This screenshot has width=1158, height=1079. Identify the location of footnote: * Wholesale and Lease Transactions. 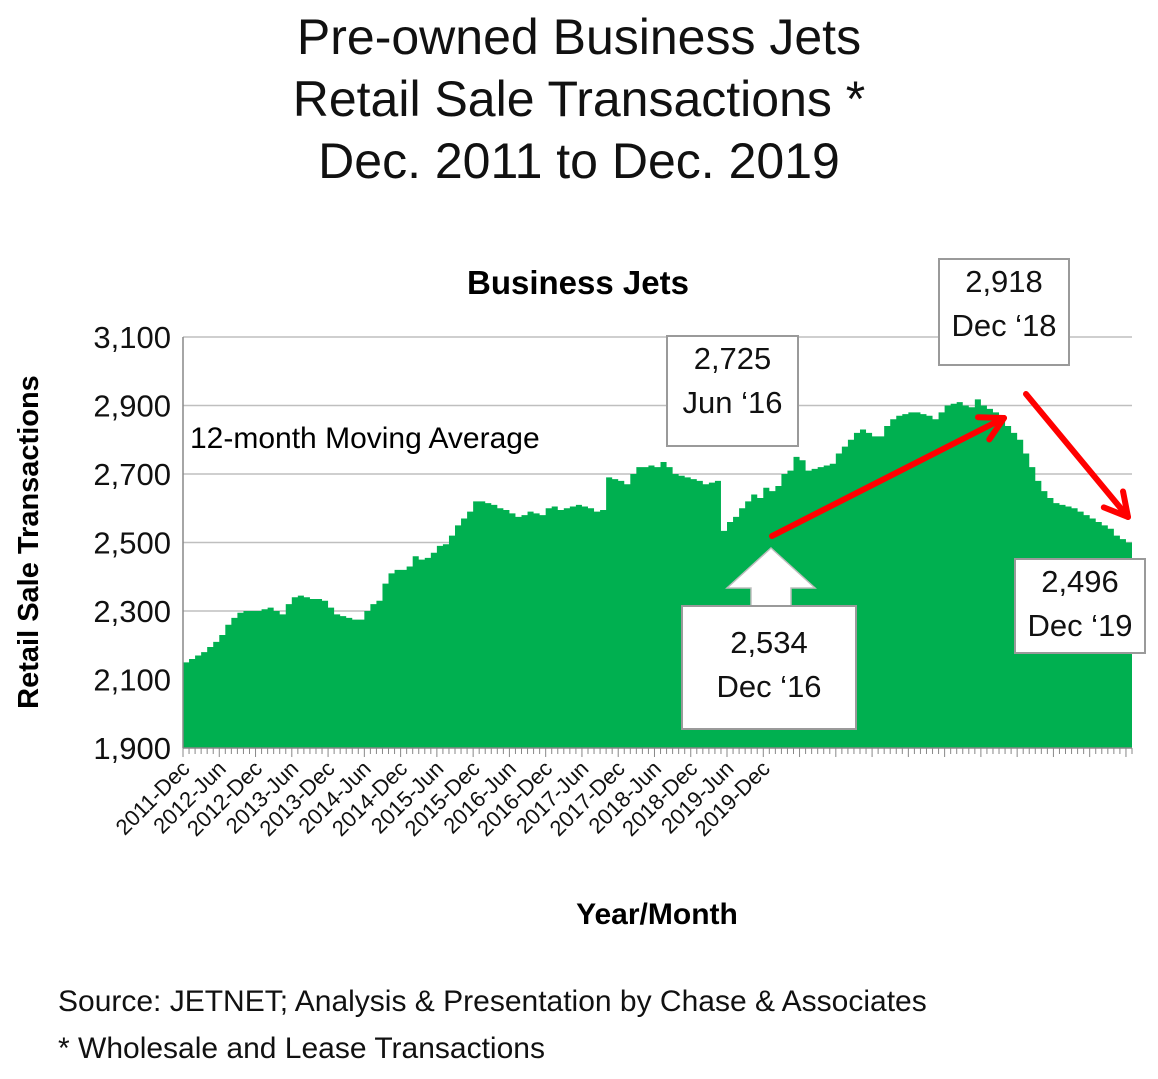
(301, 1048).